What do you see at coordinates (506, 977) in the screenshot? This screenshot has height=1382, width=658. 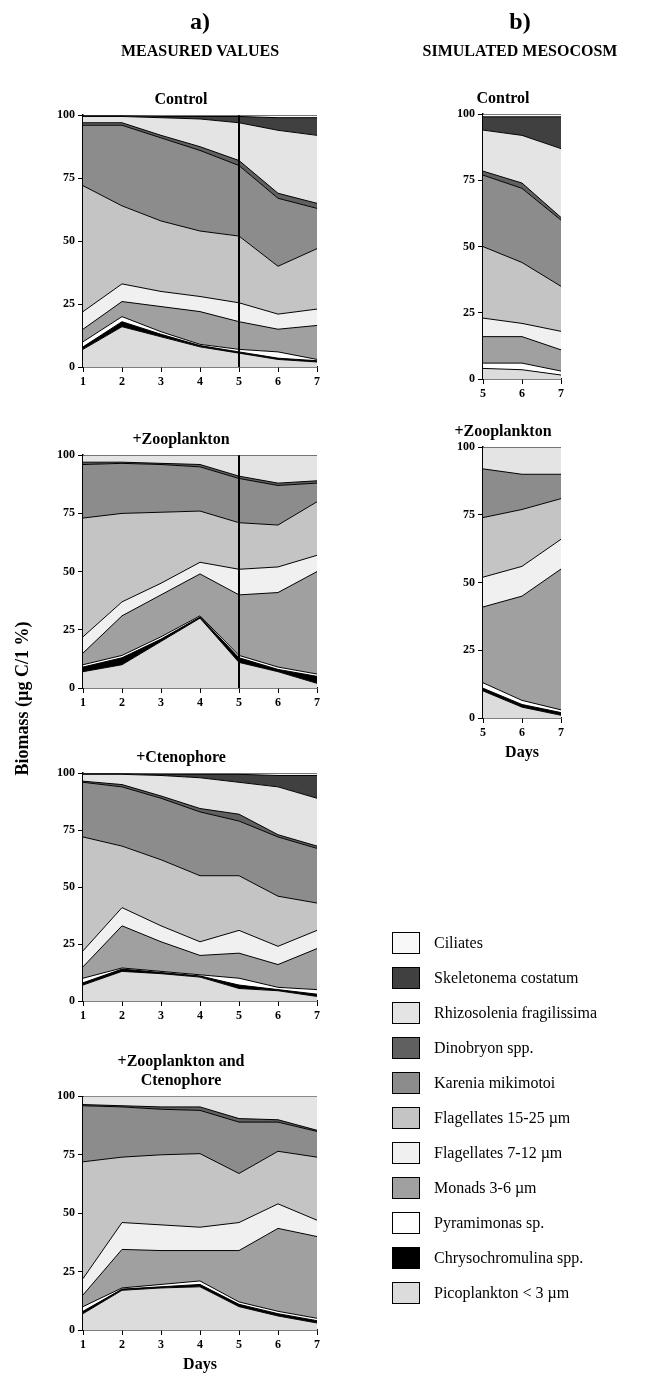 I see `legend-label: Skeletonema costatum` at bounding box center [506, 977].